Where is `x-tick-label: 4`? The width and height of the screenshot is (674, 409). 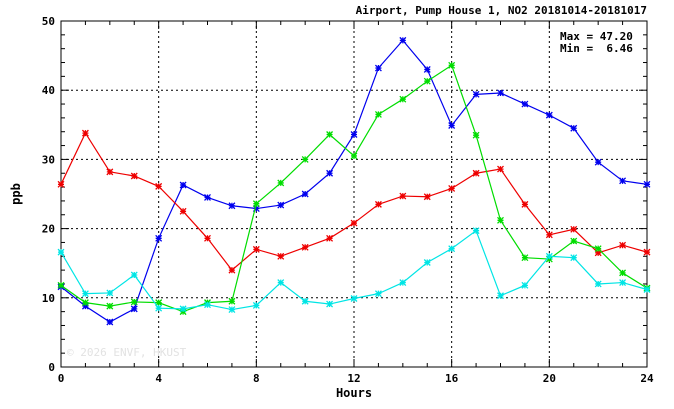
x-tick-label: 4 is located at coordinates (158, 378).